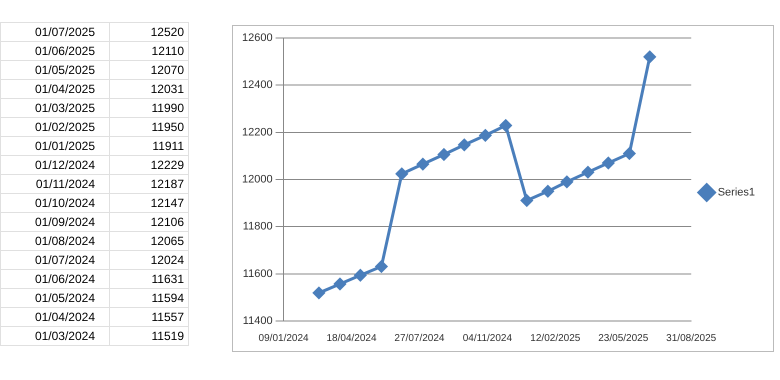 This screenshot has width=780, height=380. I want to click on text: 01/08/2024, so click(55, 241).